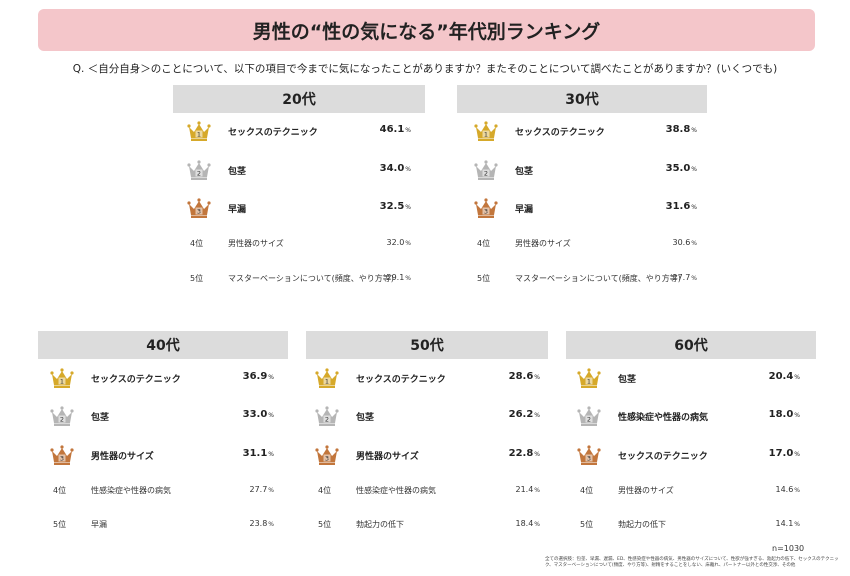  What do you see at coordinates (199, 211) in the screenshot?
I see `crown-rank-number: 3` at bounding box center [199, 211].